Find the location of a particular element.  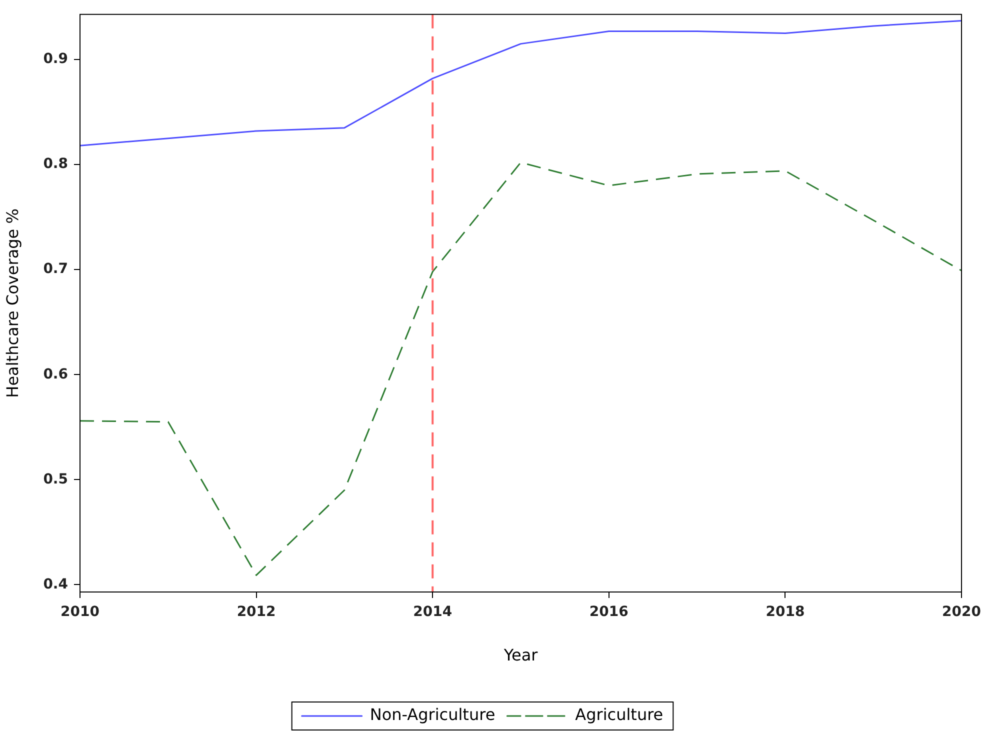

x-tick-label: 2010 is located at coordinates (80, 612).